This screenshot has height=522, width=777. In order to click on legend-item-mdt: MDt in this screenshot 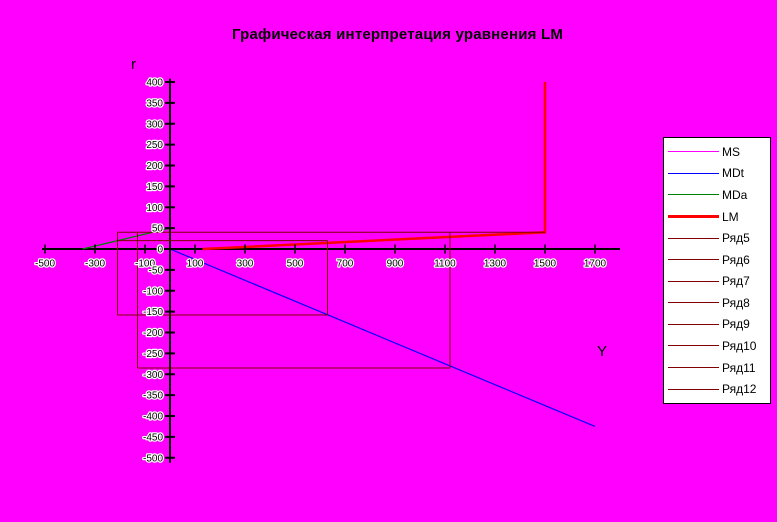, I will do `click(719, 173)`.